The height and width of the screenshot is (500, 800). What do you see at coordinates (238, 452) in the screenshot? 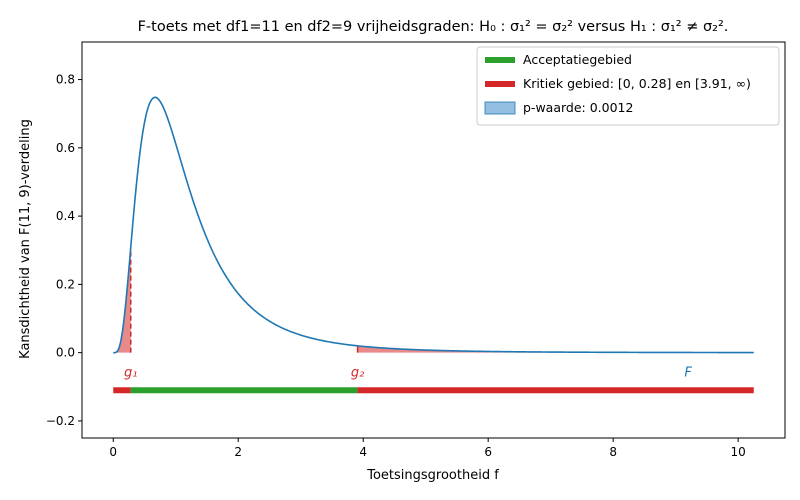
I see `x-tick-label: 2` at bounding box center [238, 452].